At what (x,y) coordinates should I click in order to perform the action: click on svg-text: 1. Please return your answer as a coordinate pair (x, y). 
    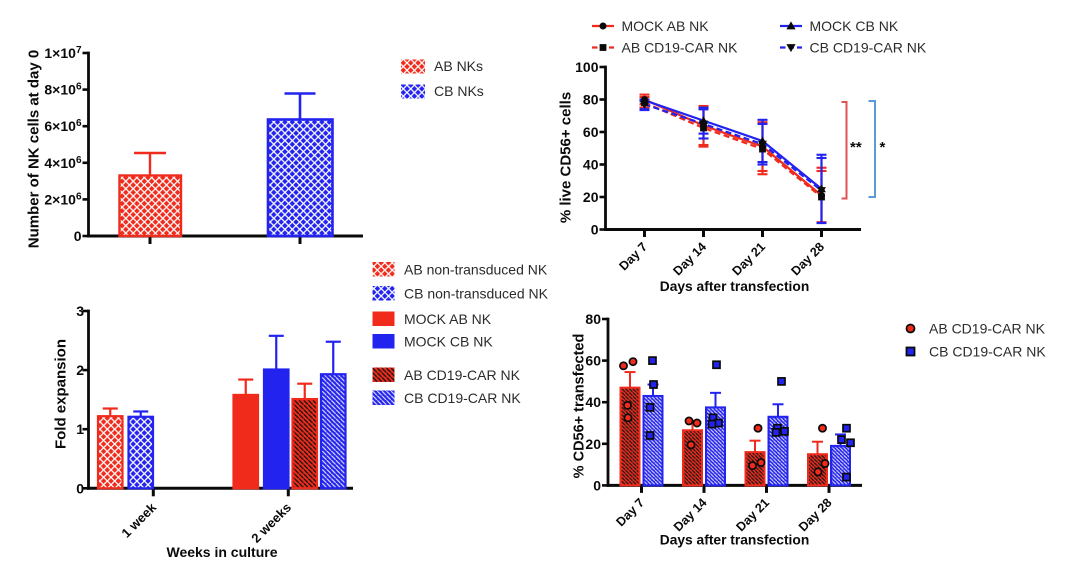
    Looking at the image, I should click on (80, 429).